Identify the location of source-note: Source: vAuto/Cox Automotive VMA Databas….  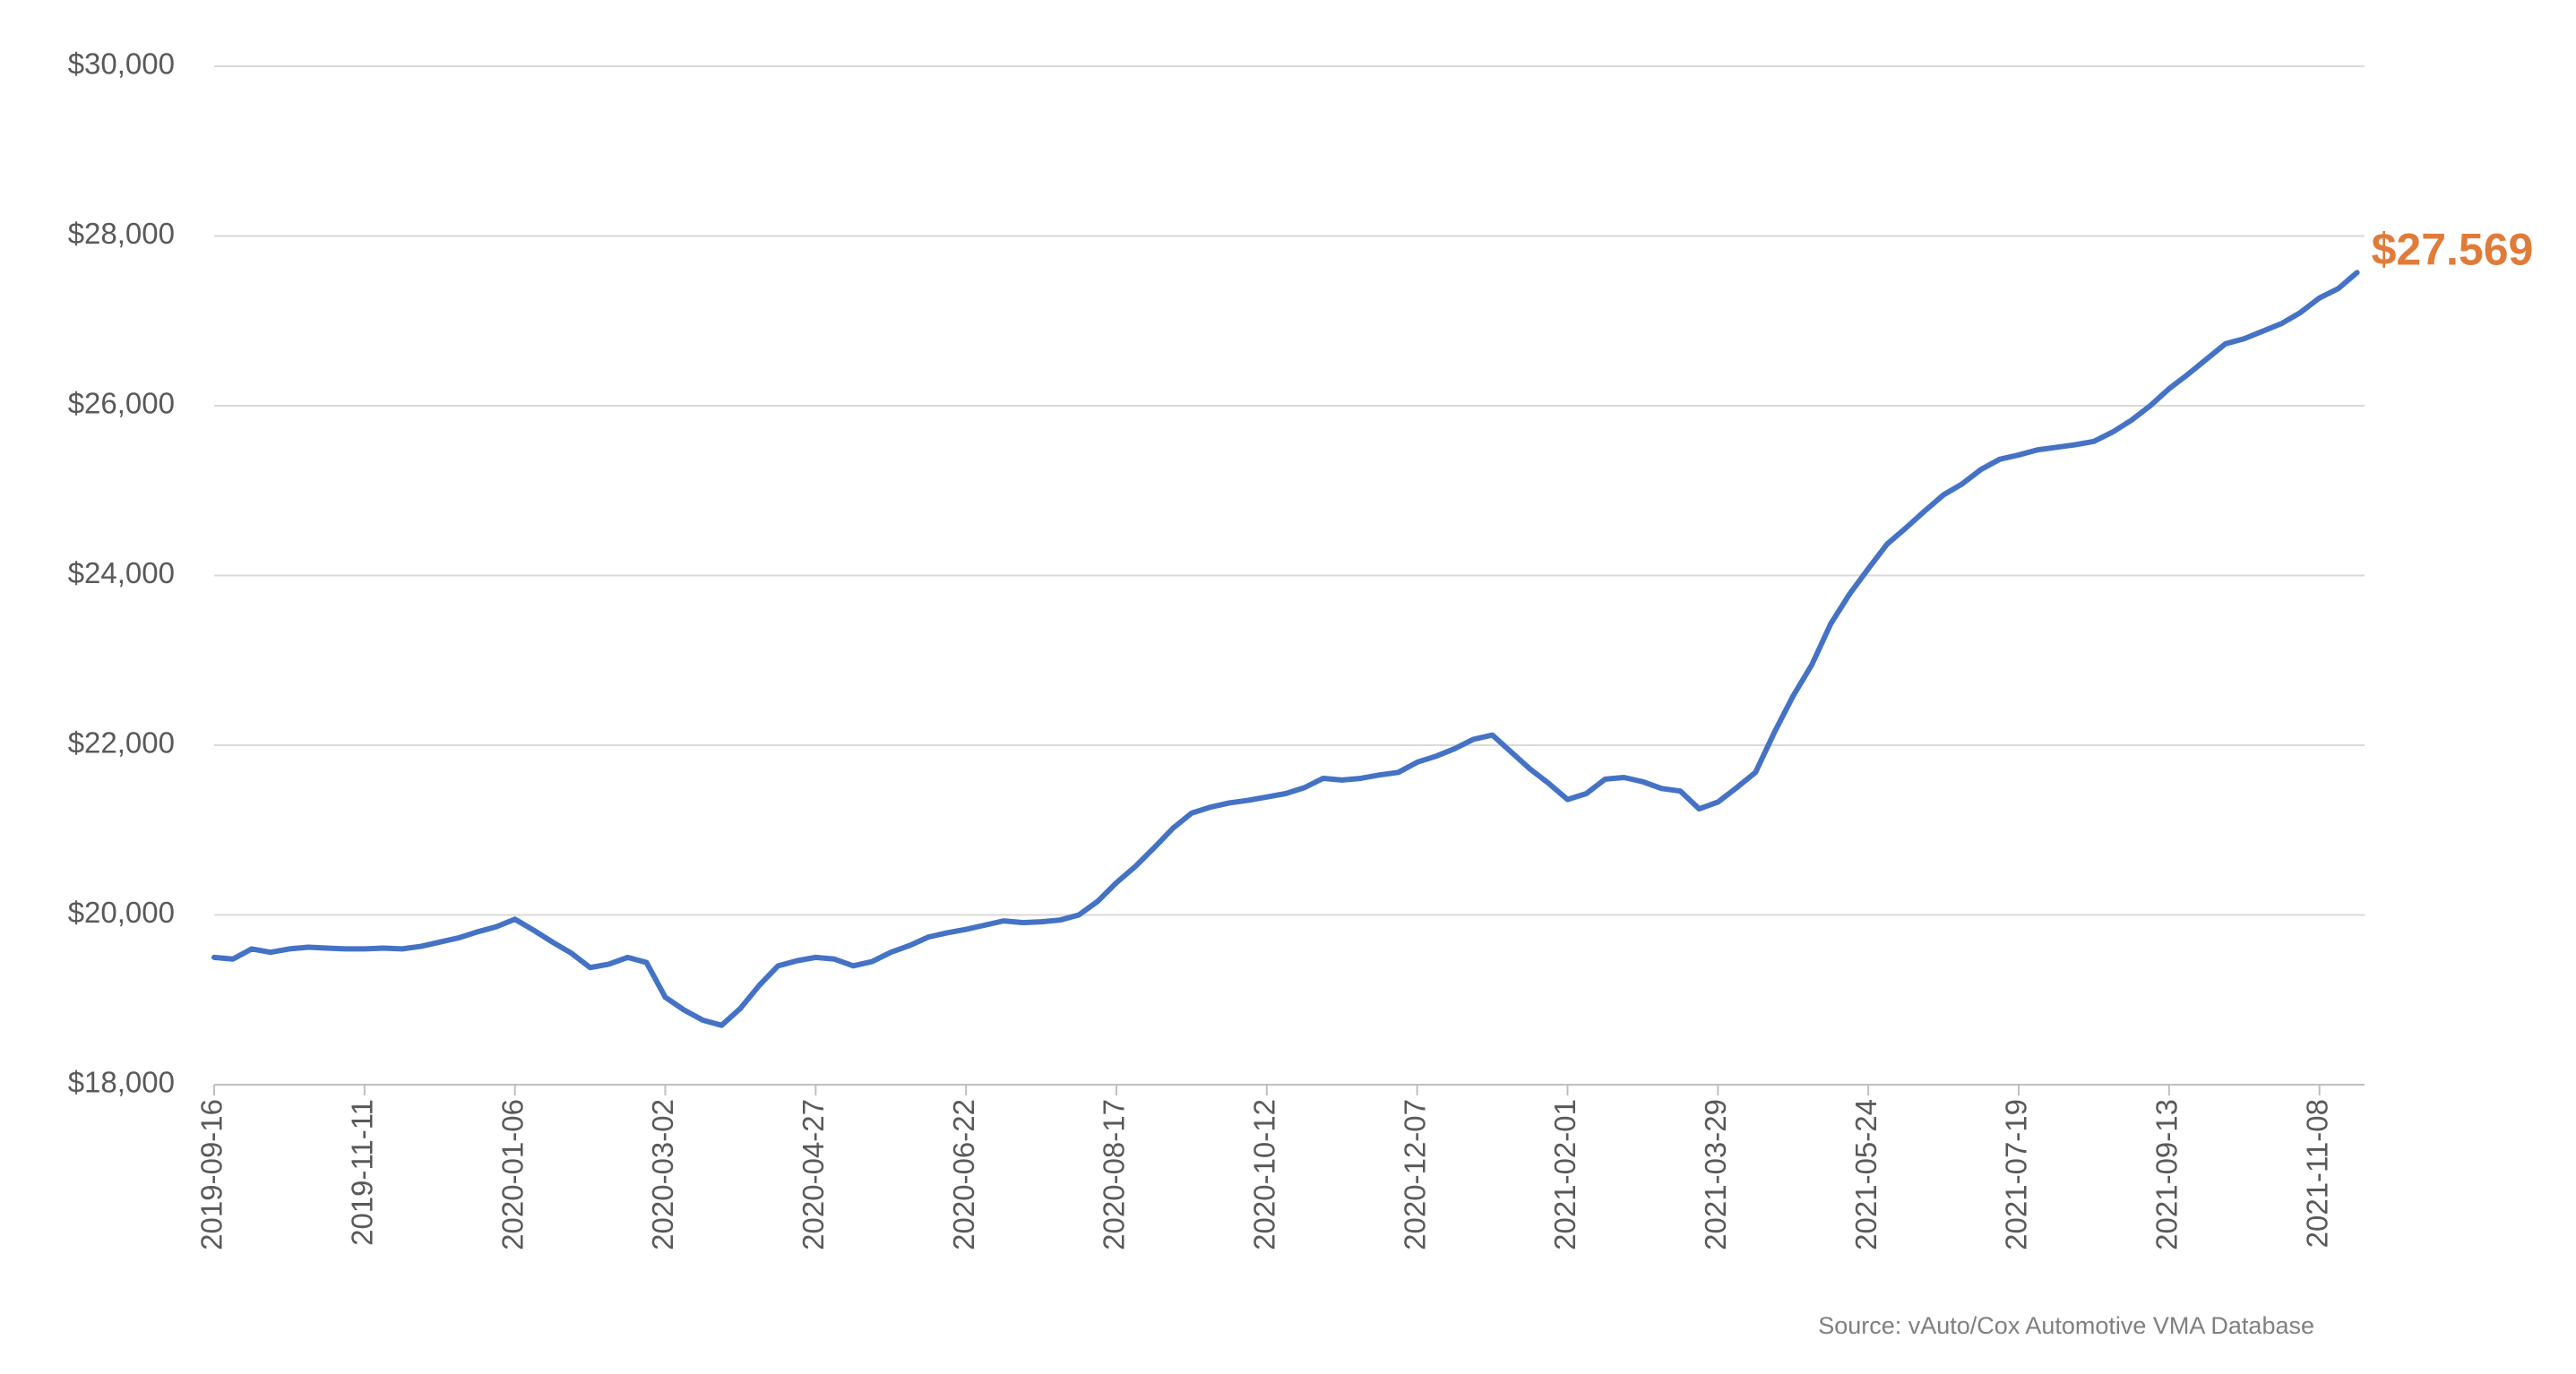
(2066, 1325).